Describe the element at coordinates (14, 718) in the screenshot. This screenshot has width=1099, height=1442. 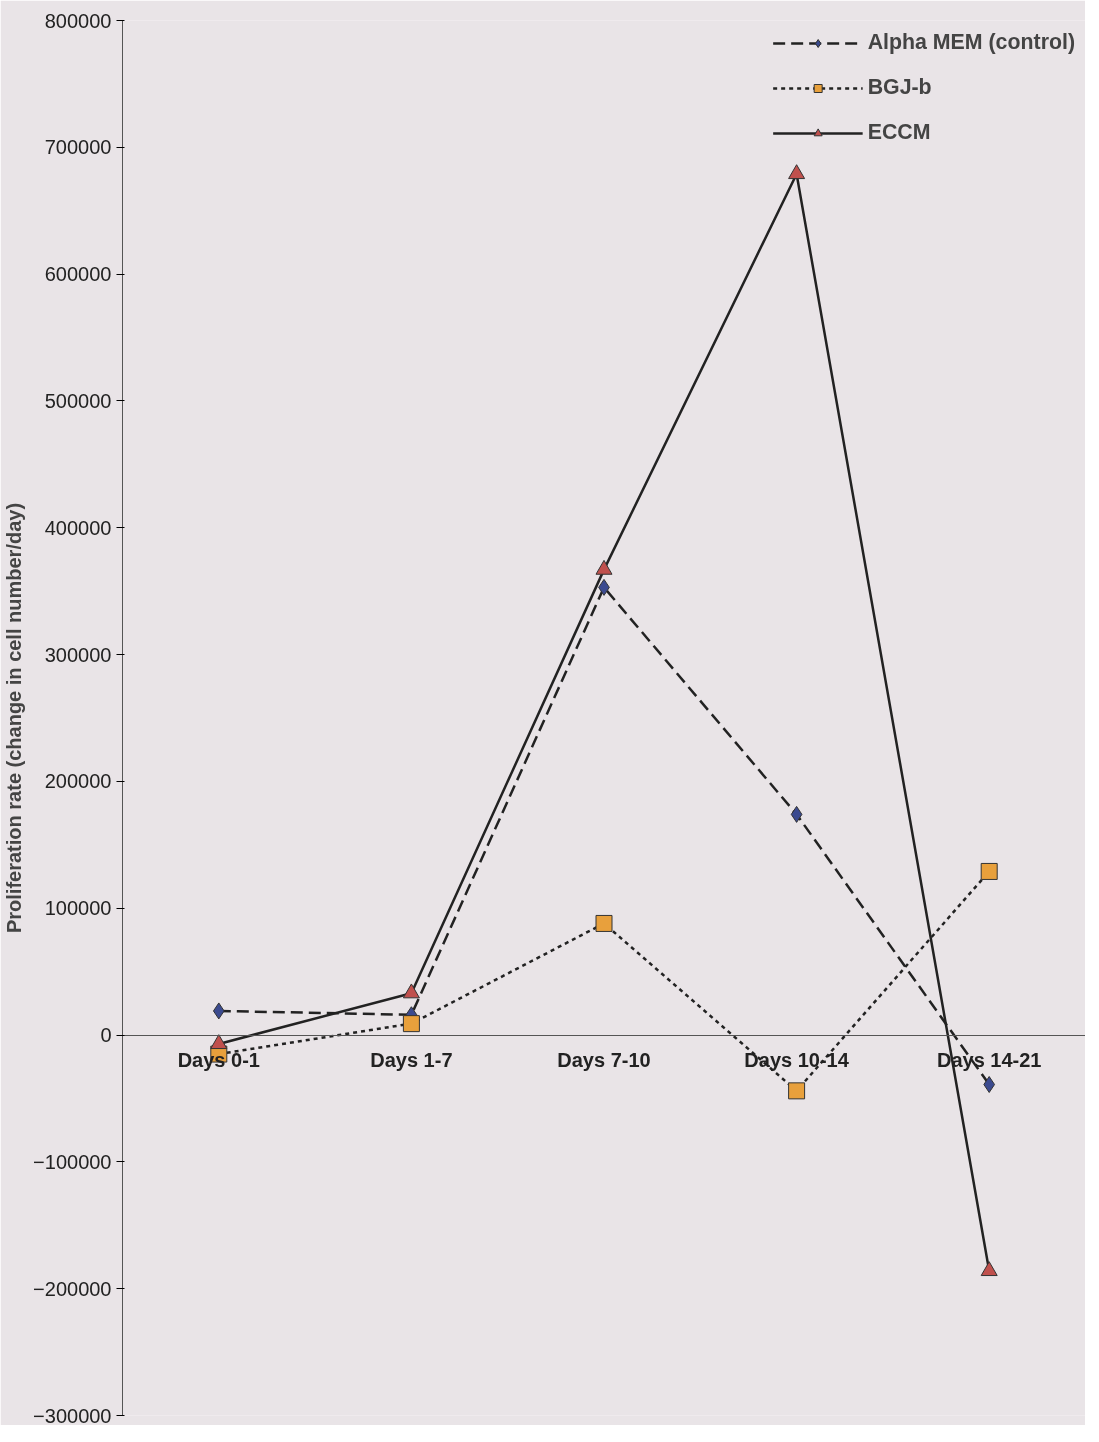
I see `y-axis-title: Proliferation rate (change in cell number/day)` at that location.